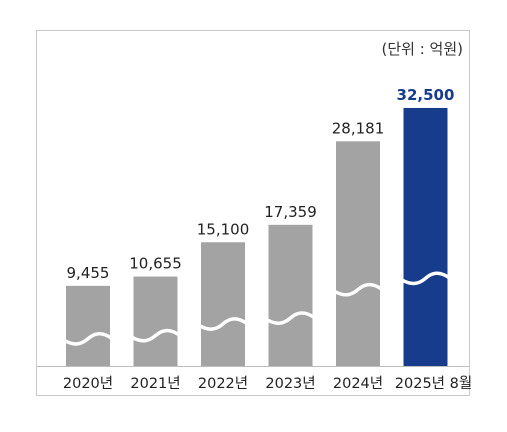 The image size is (507, 432). I want to click on value-label-3: 17,359, so click(290, 212).